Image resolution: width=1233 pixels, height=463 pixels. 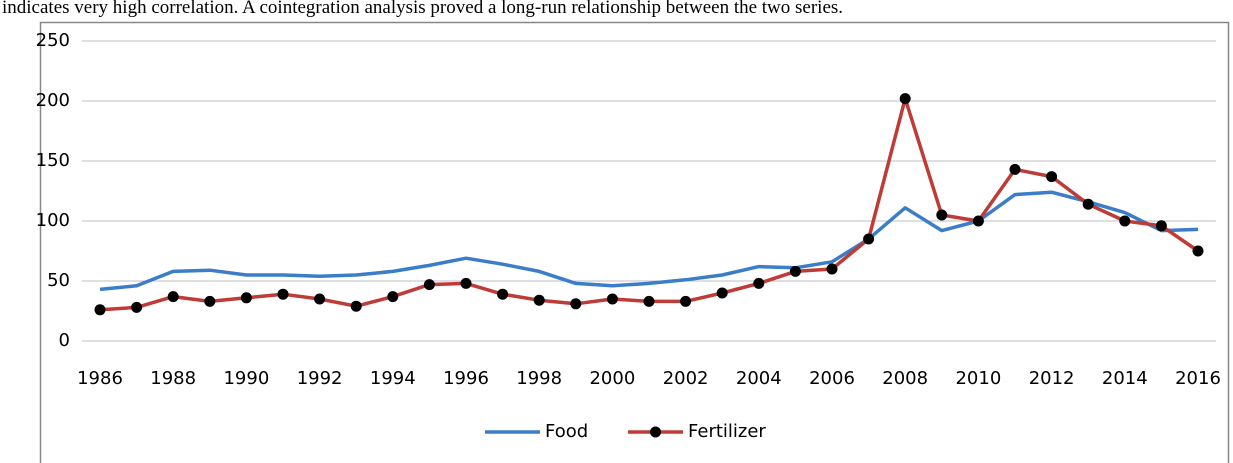 What do you see at coordinates (1052, 378) in the screenshot?
I see `x-tick-label: 2012` at bounding box center [1052, 378].